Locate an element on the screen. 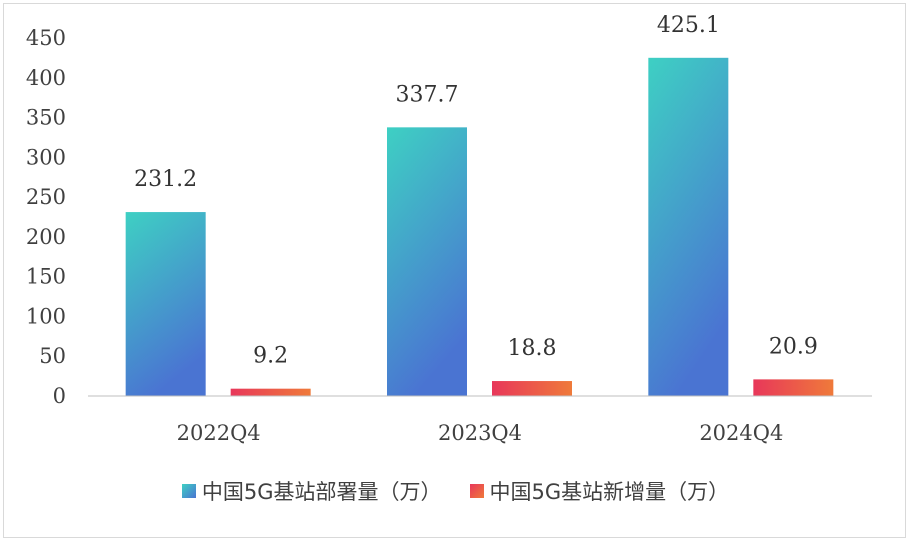  x-tick-label: 2024Q4 is located at coordinates (741, 433).